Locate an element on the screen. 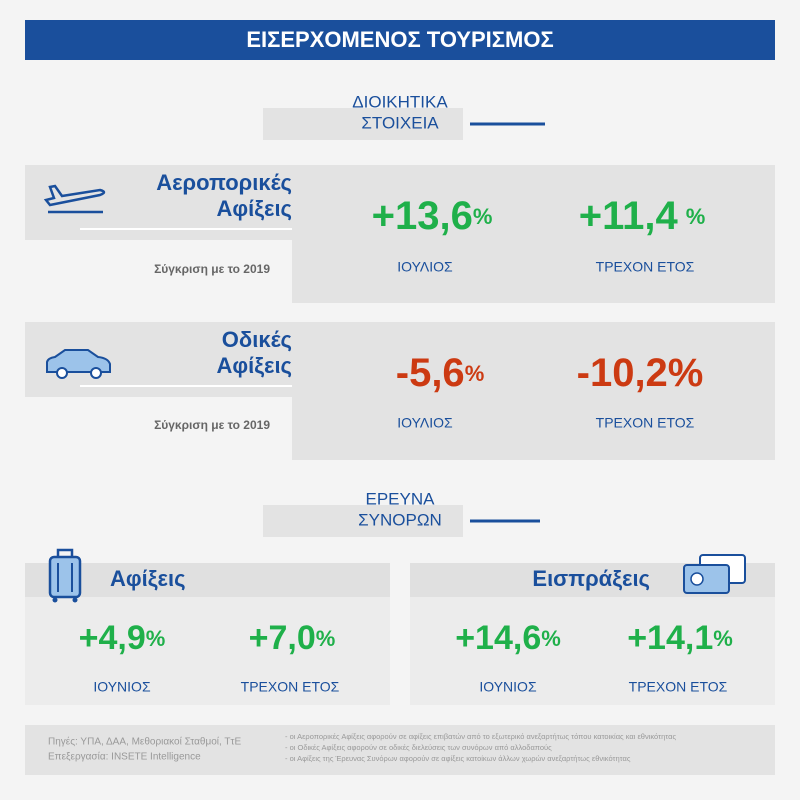 The height and width of the screenshot is (800, 800). value: +14,1 is located at coordinates (670, 638).